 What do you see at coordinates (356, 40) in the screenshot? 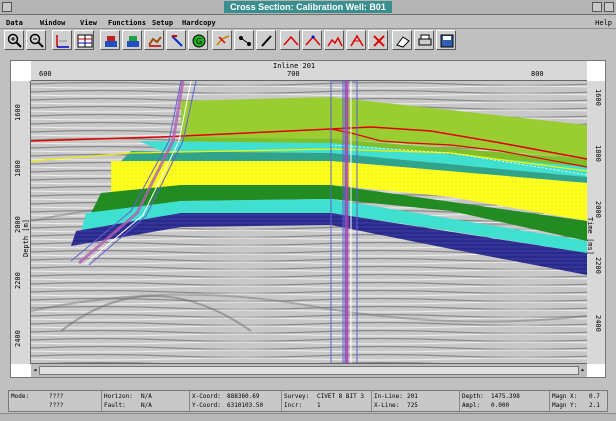
I see `split-icon` at bounding box center [356, 40].